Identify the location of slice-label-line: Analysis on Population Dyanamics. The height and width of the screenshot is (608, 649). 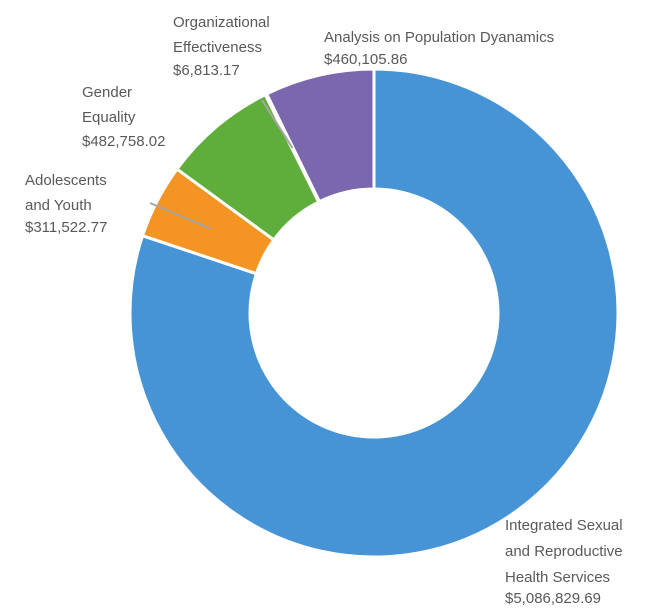
(439, 37).